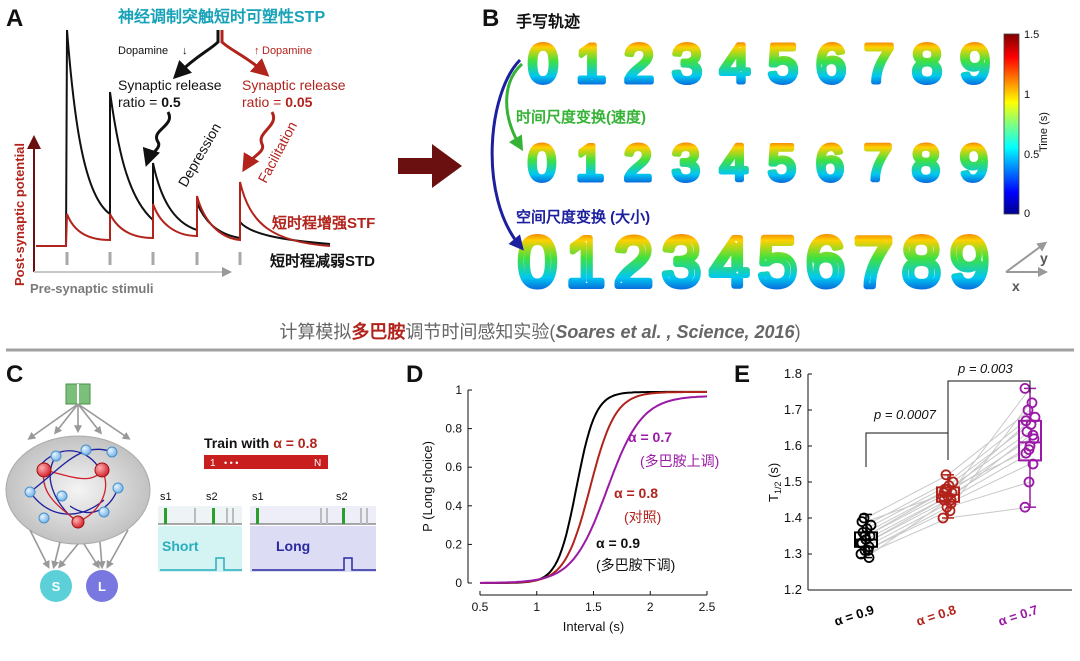 This screenshot has width=1080, height=661. What do you see at coordinates (583, 217) in the screenshot?
I see `row3-label: 空间尺度变换 (大小)` at bounding box center [583, 217].